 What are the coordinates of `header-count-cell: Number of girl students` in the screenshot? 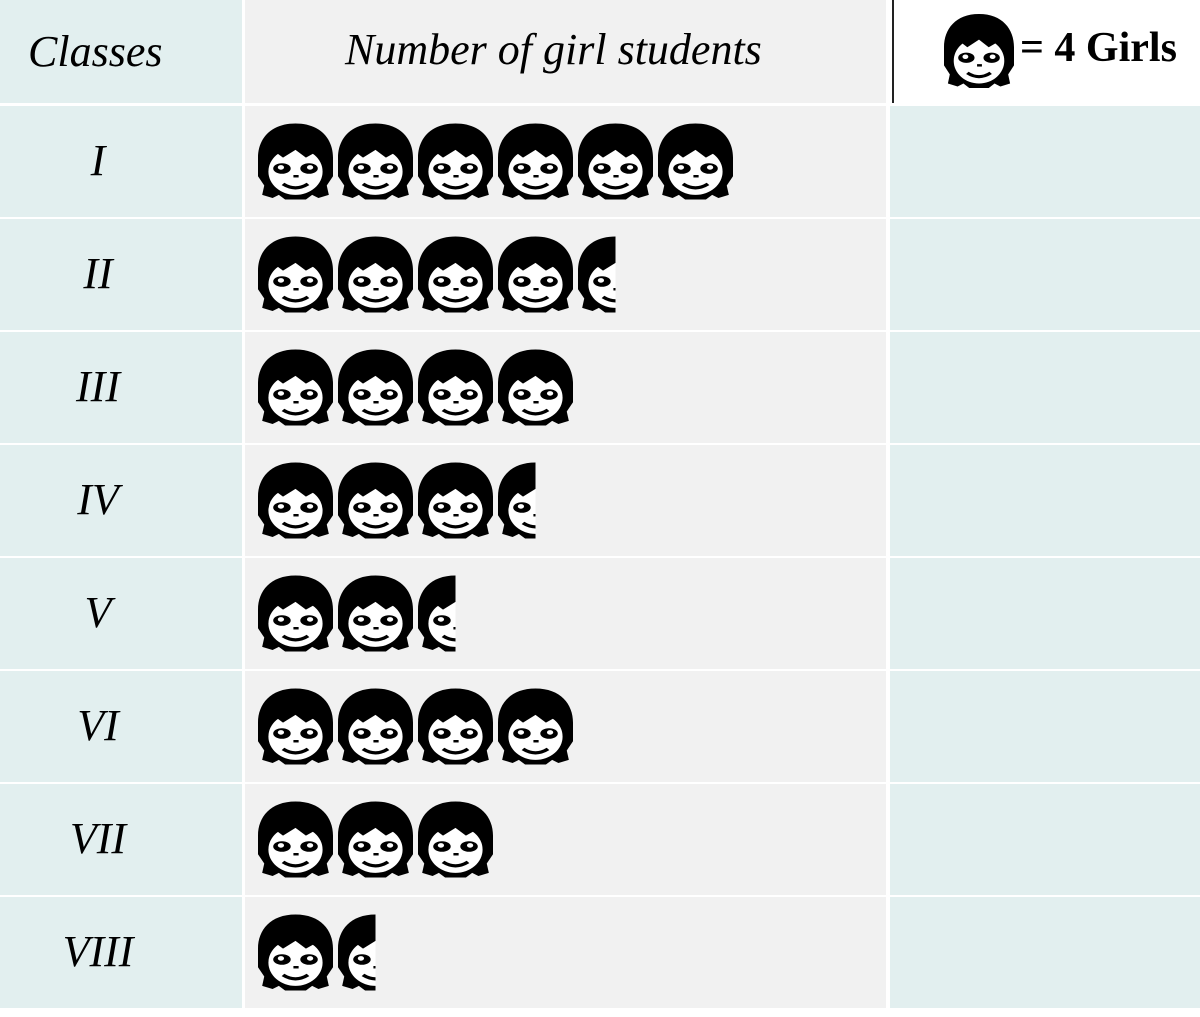 It's located at (565, 51).